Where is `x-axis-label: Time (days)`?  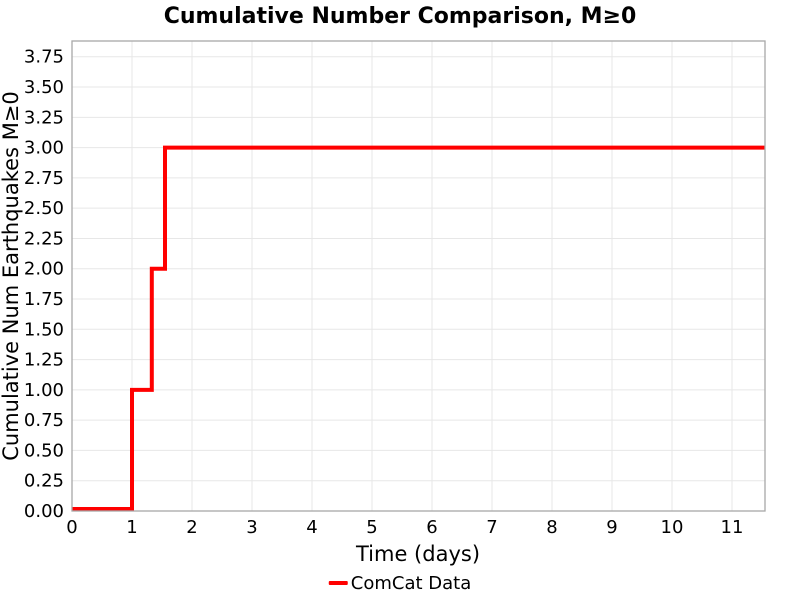
x-axis-label: Time (days) is located at coordinates (418, 554).